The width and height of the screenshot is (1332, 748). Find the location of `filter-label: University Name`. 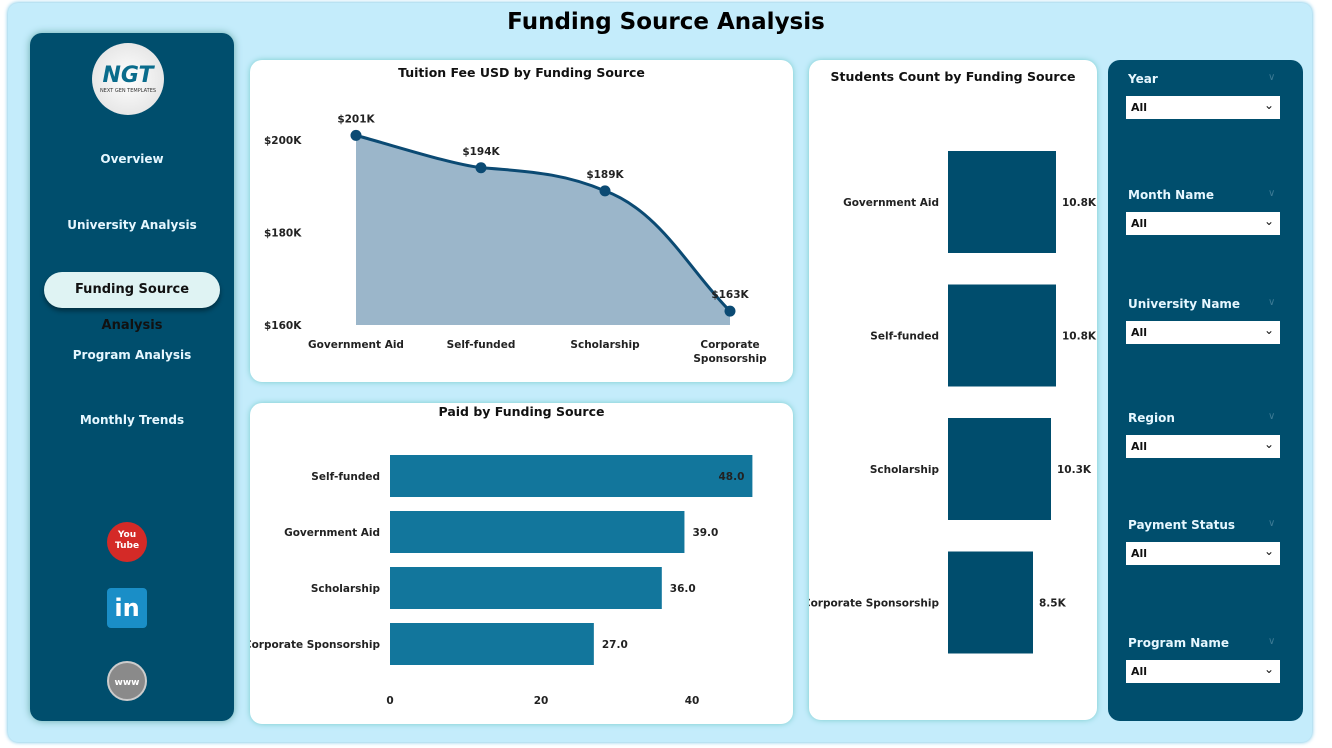

filter-label: University Name is located at coordinates (1184, 304).